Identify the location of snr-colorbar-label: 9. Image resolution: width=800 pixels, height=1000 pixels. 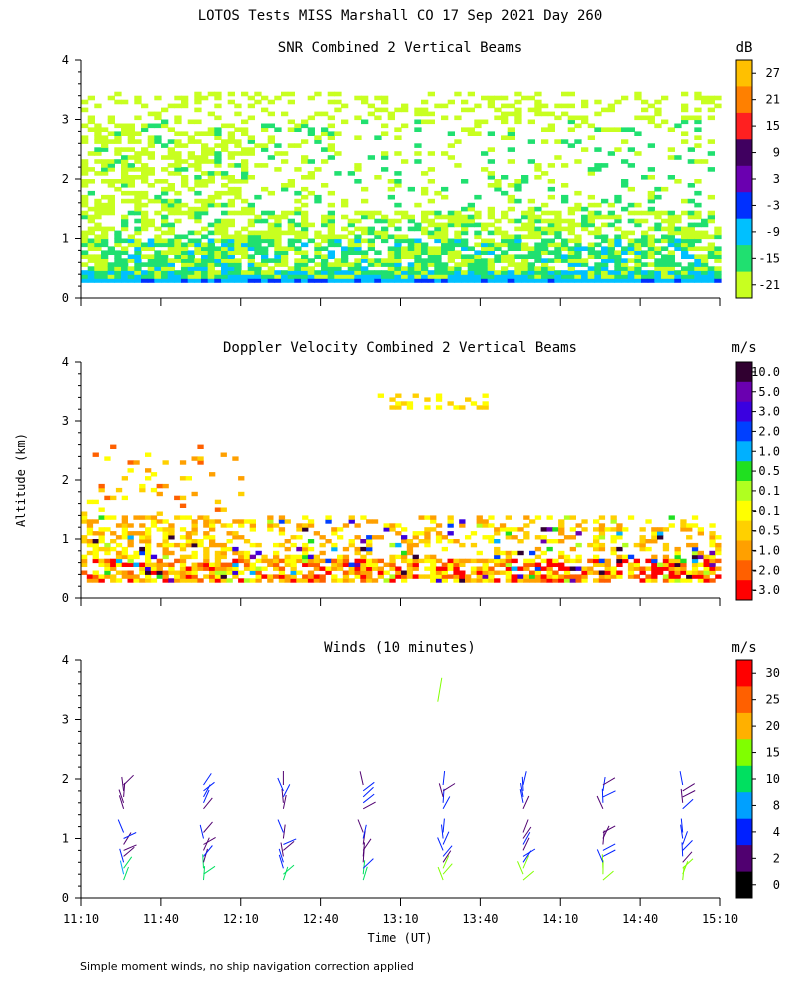
(776, 153).